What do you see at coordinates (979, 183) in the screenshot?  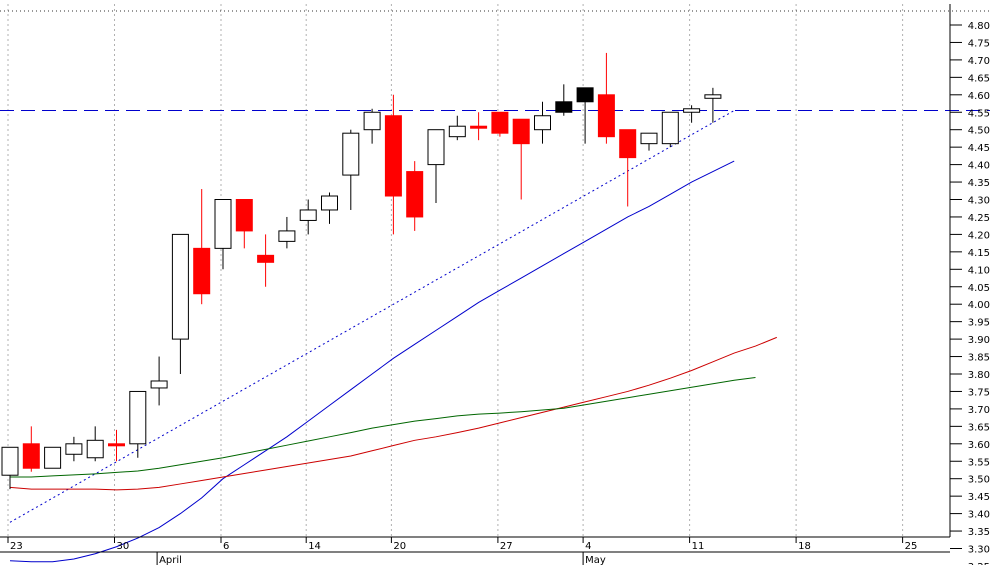 I see `y-tick-label: 4.35` at bounding box center [979, 183].